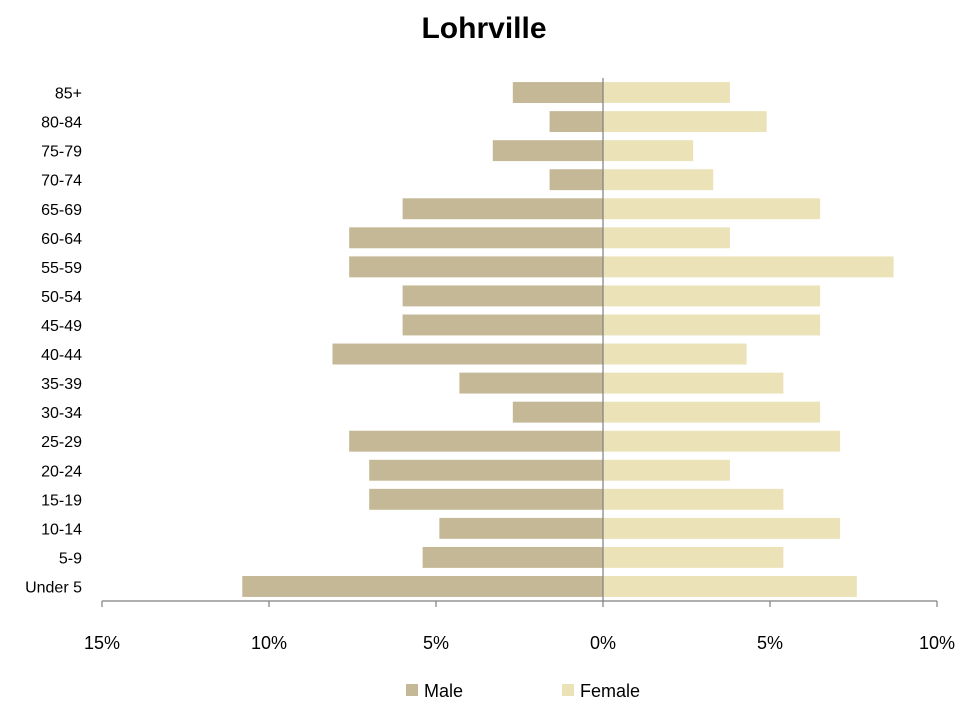  Describe the element at coordinates (61, 123) in the screenshot. I see `category-label: 80-84` at that location.